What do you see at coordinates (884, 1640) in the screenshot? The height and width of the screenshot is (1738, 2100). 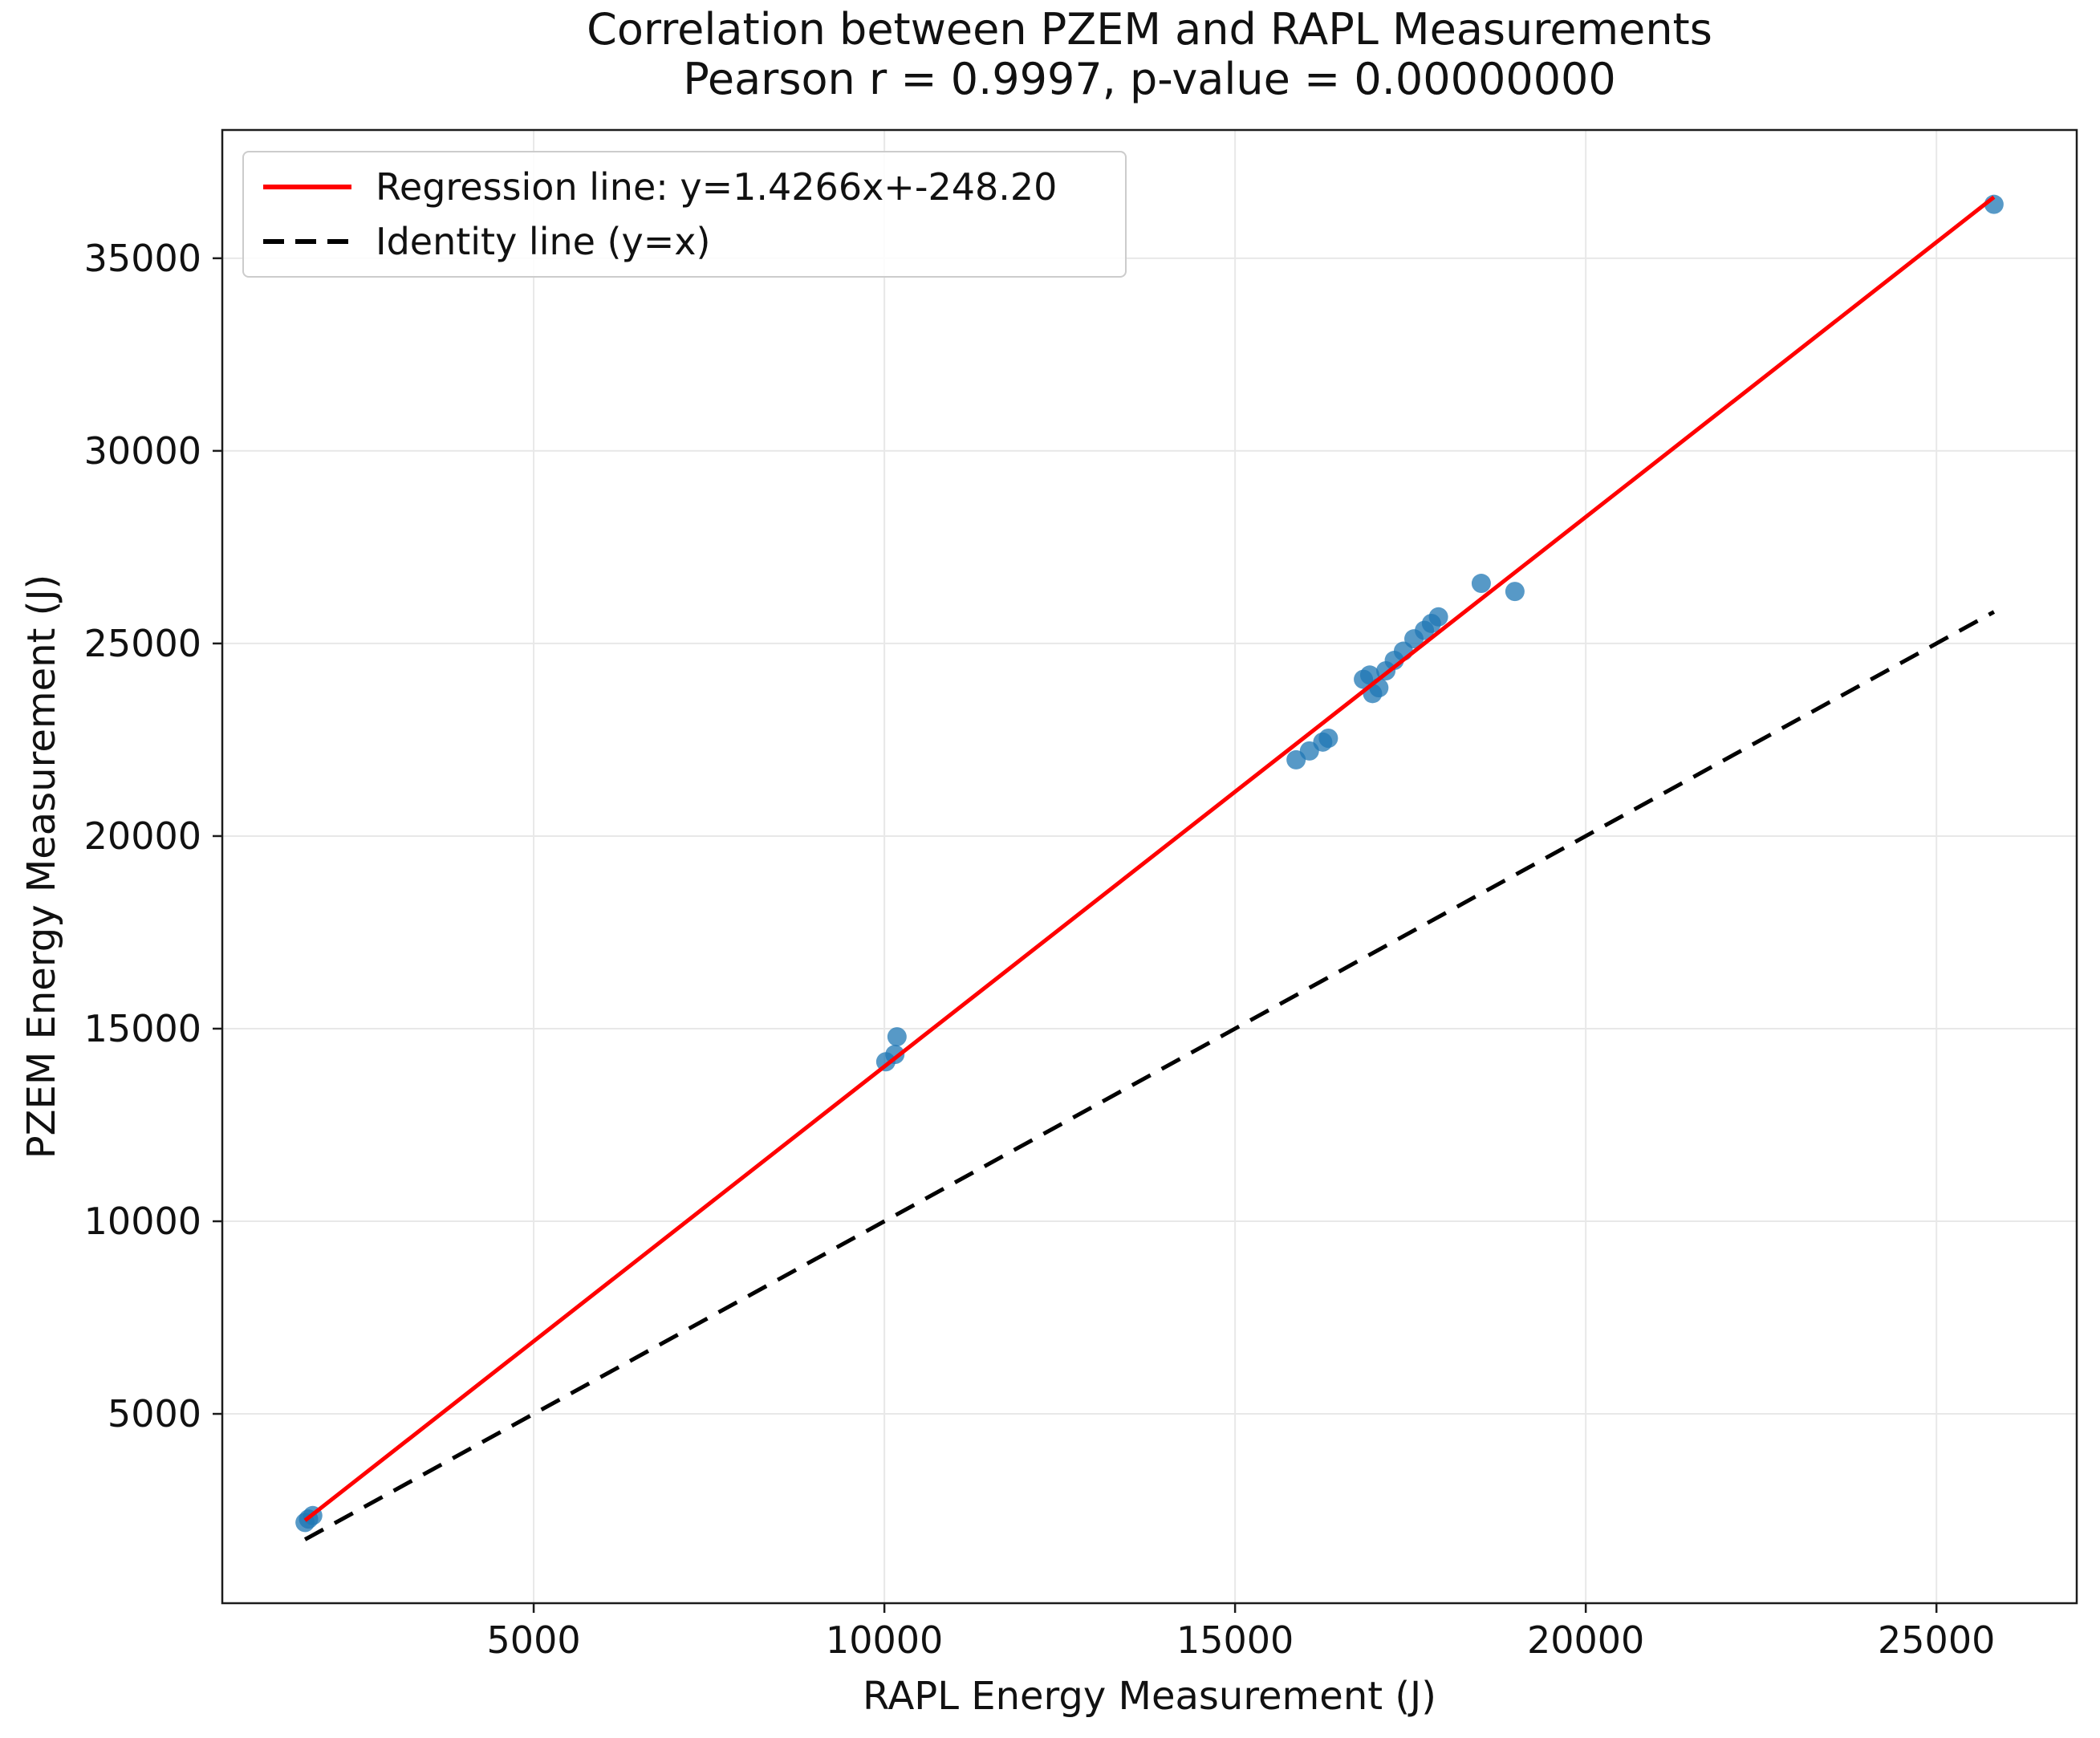 I see `x-tick-label: 10000` at bounding box center [884, 1640].